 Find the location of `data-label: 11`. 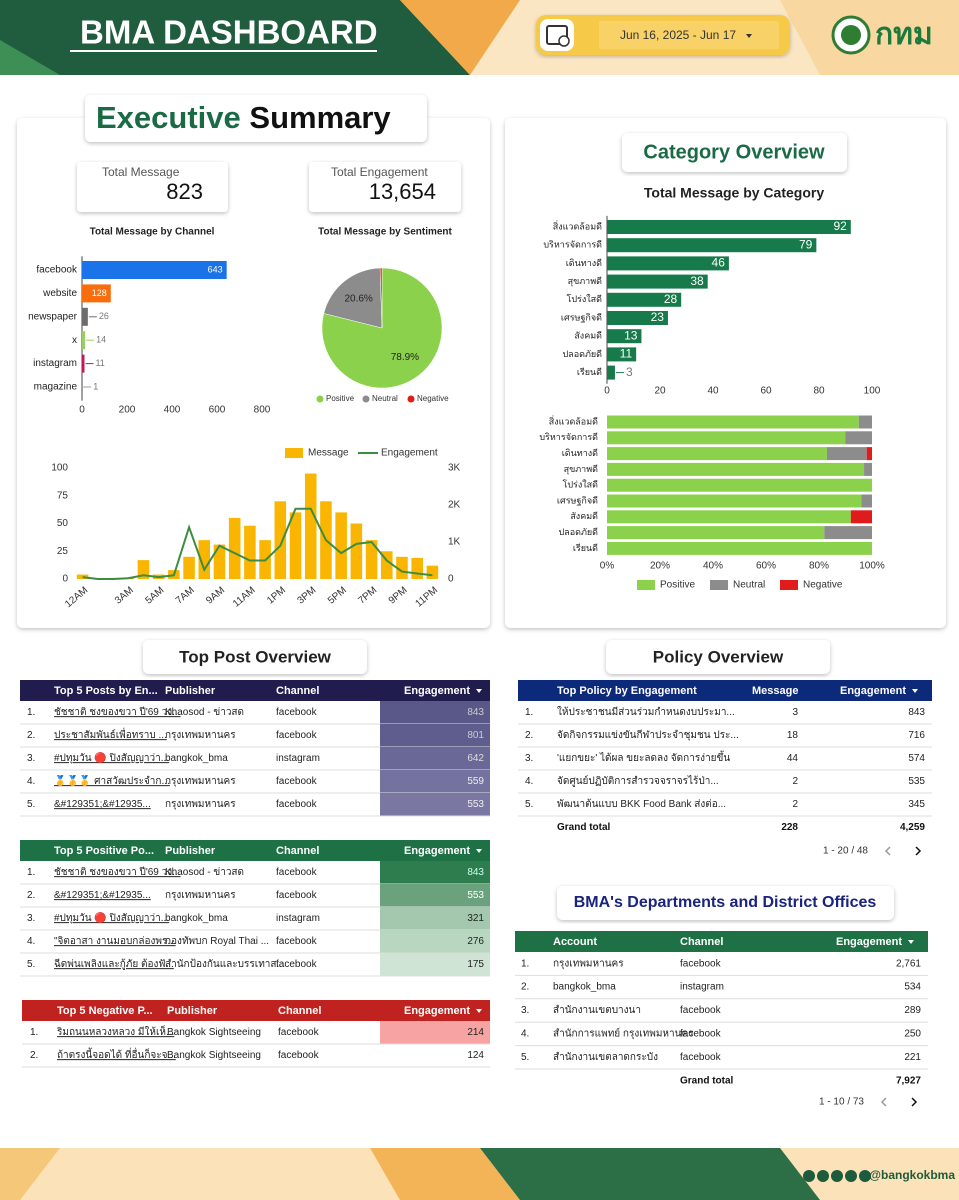

data-label: 11 is located at coordinates (626, 354).